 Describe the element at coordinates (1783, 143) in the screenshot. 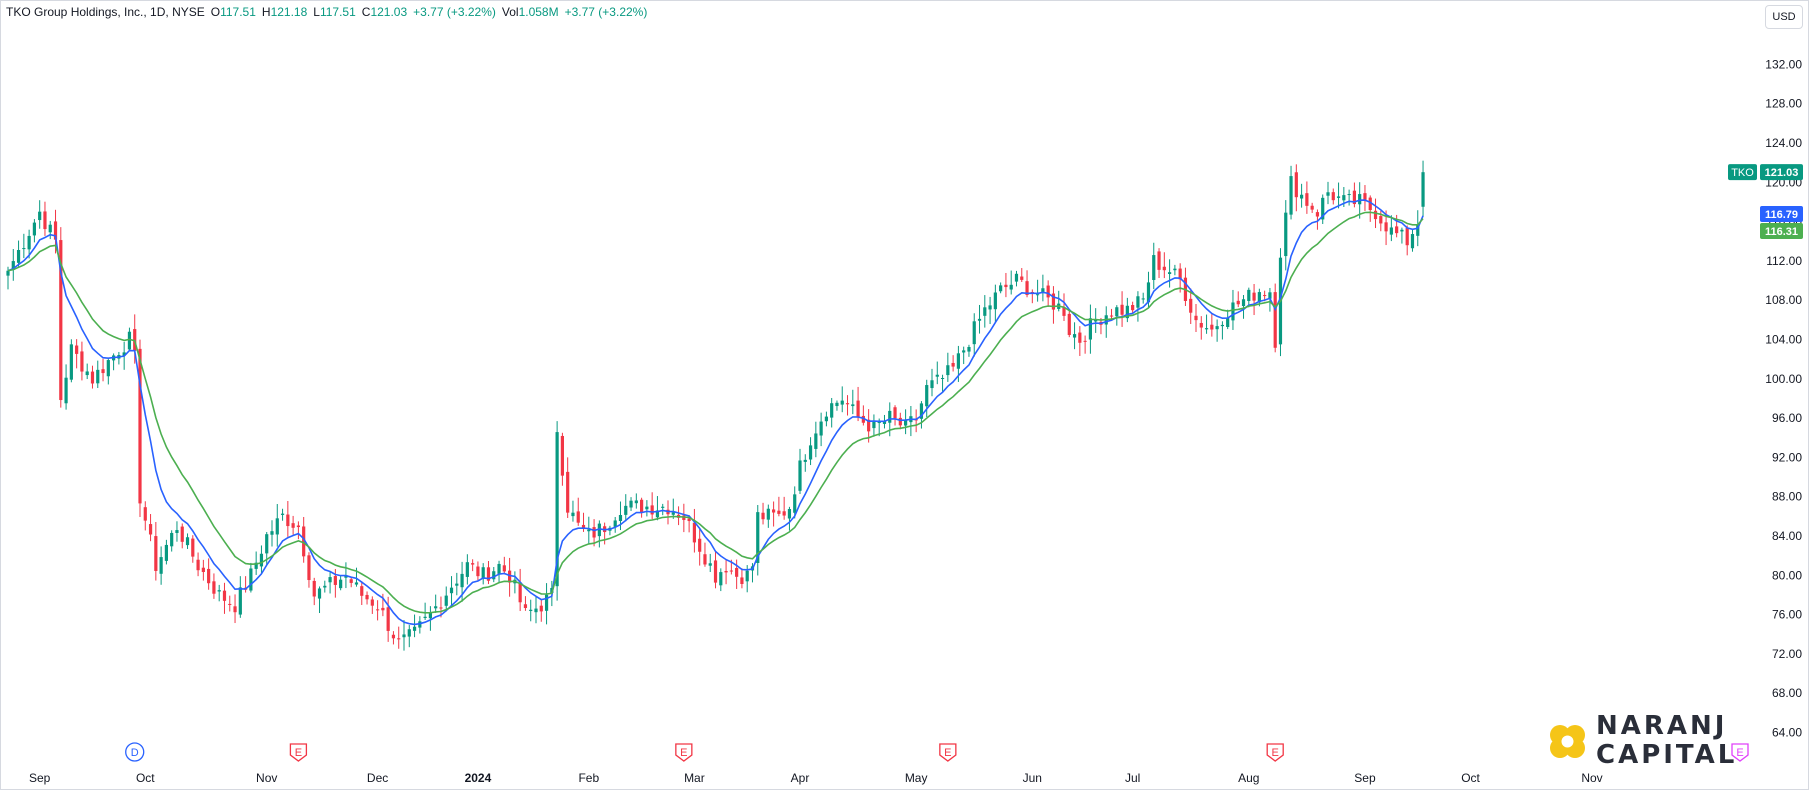

I see `price-tick-label: 124.00` at that location.